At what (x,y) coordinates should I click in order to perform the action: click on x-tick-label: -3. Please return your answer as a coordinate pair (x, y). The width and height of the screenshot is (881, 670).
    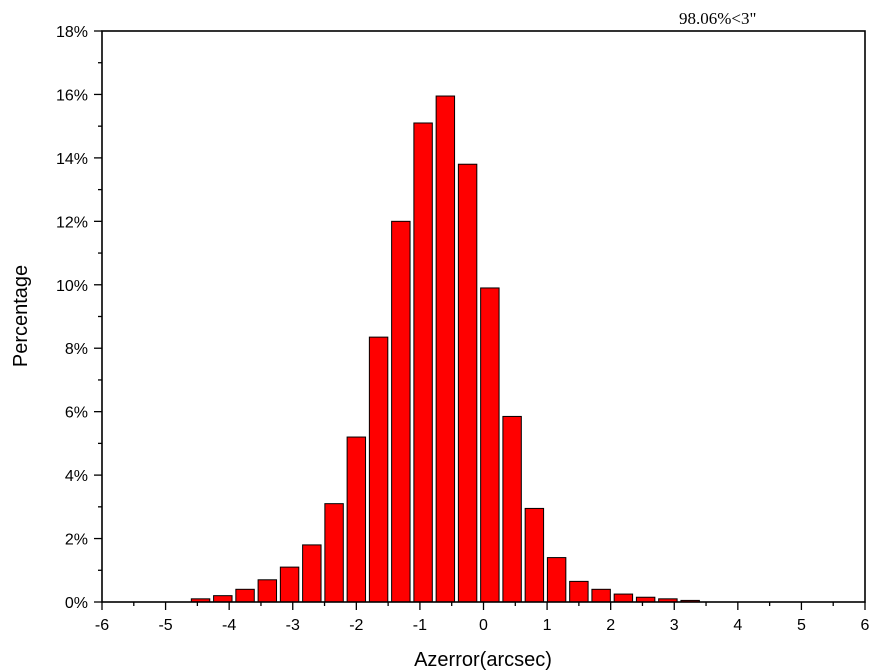
    Looking at the image, I should click on (293, 625).